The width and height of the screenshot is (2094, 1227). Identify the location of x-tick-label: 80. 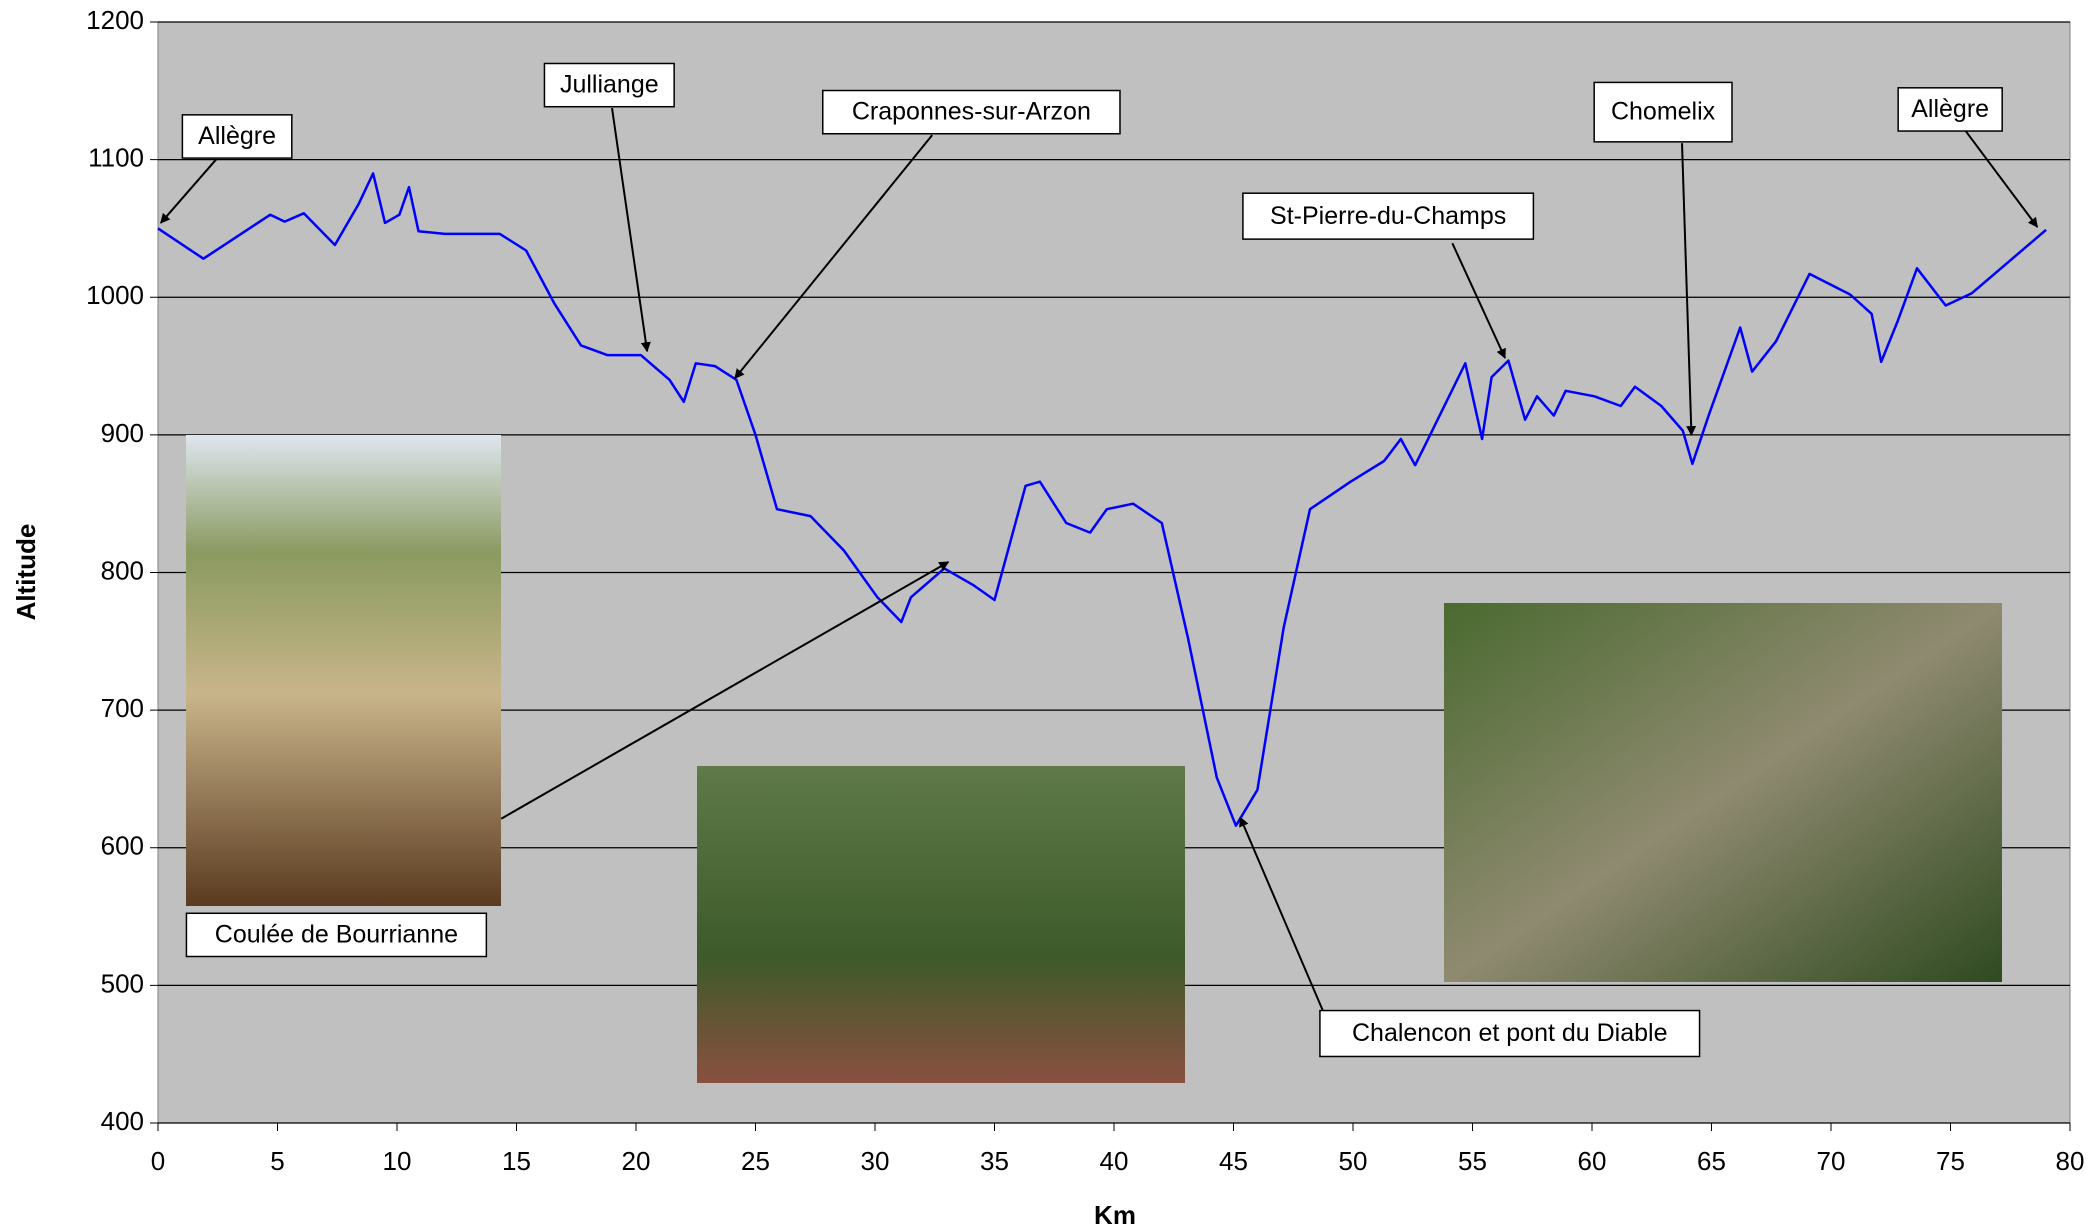
(2070, 1161).